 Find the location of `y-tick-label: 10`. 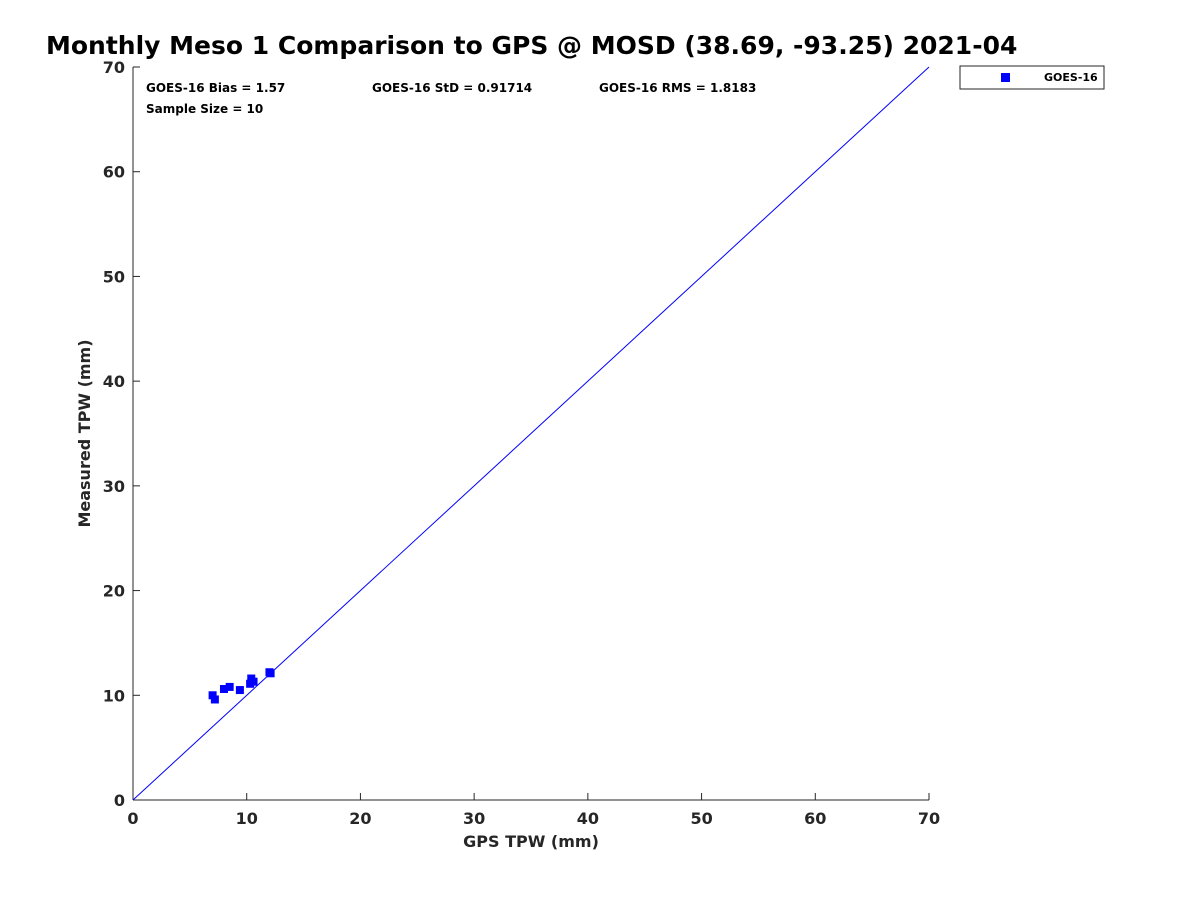

y-tick-label: 10 is located at coordinates (114, 695).